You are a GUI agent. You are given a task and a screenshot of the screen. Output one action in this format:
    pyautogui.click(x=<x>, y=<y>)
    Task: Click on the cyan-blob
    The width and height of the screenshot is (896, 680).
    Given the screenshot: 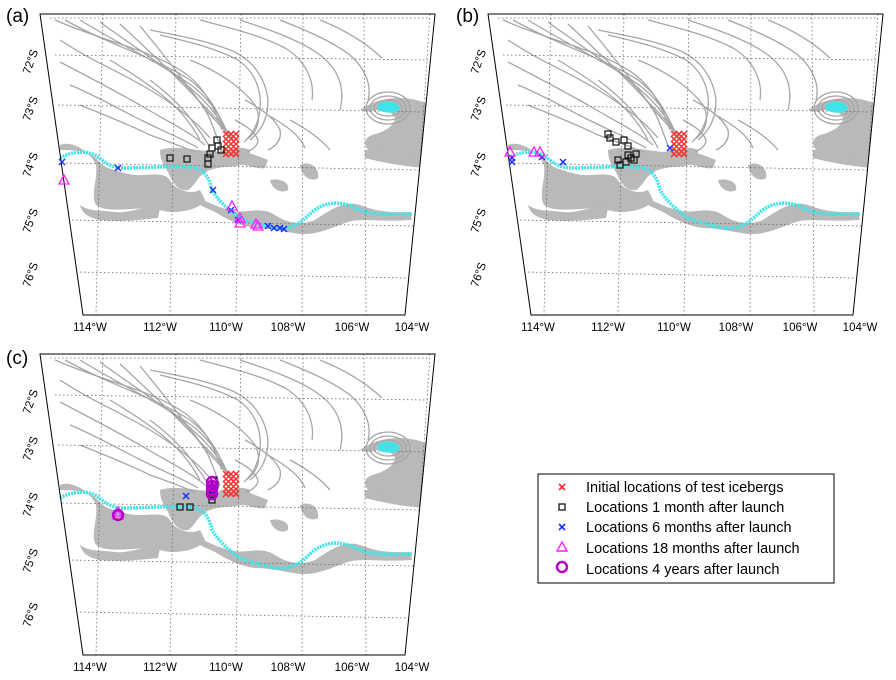 What is the action you would take?
    pyautogui.click(x=837, y=107)
    